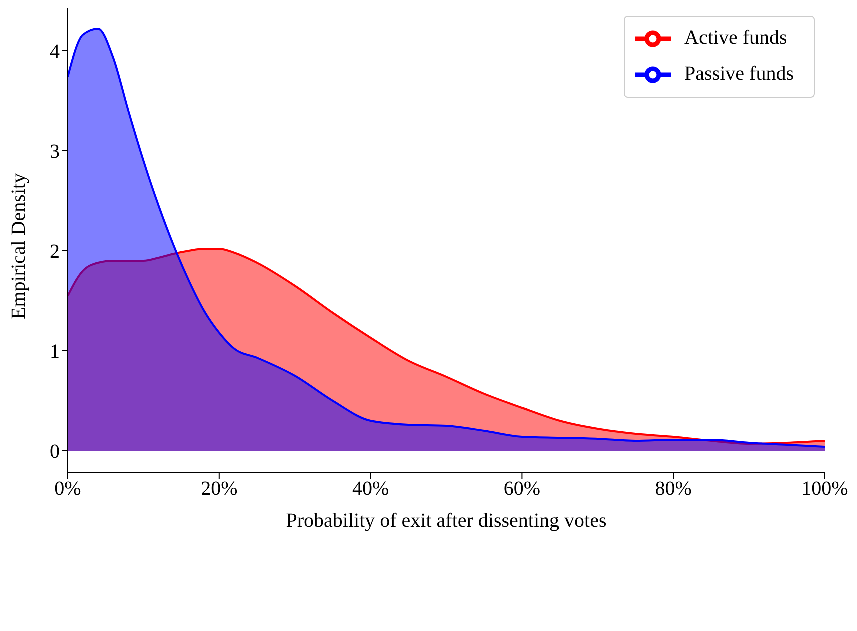 The image size is (857, 631). I want to click on x-tick-label: 100%, so click(825, 489).